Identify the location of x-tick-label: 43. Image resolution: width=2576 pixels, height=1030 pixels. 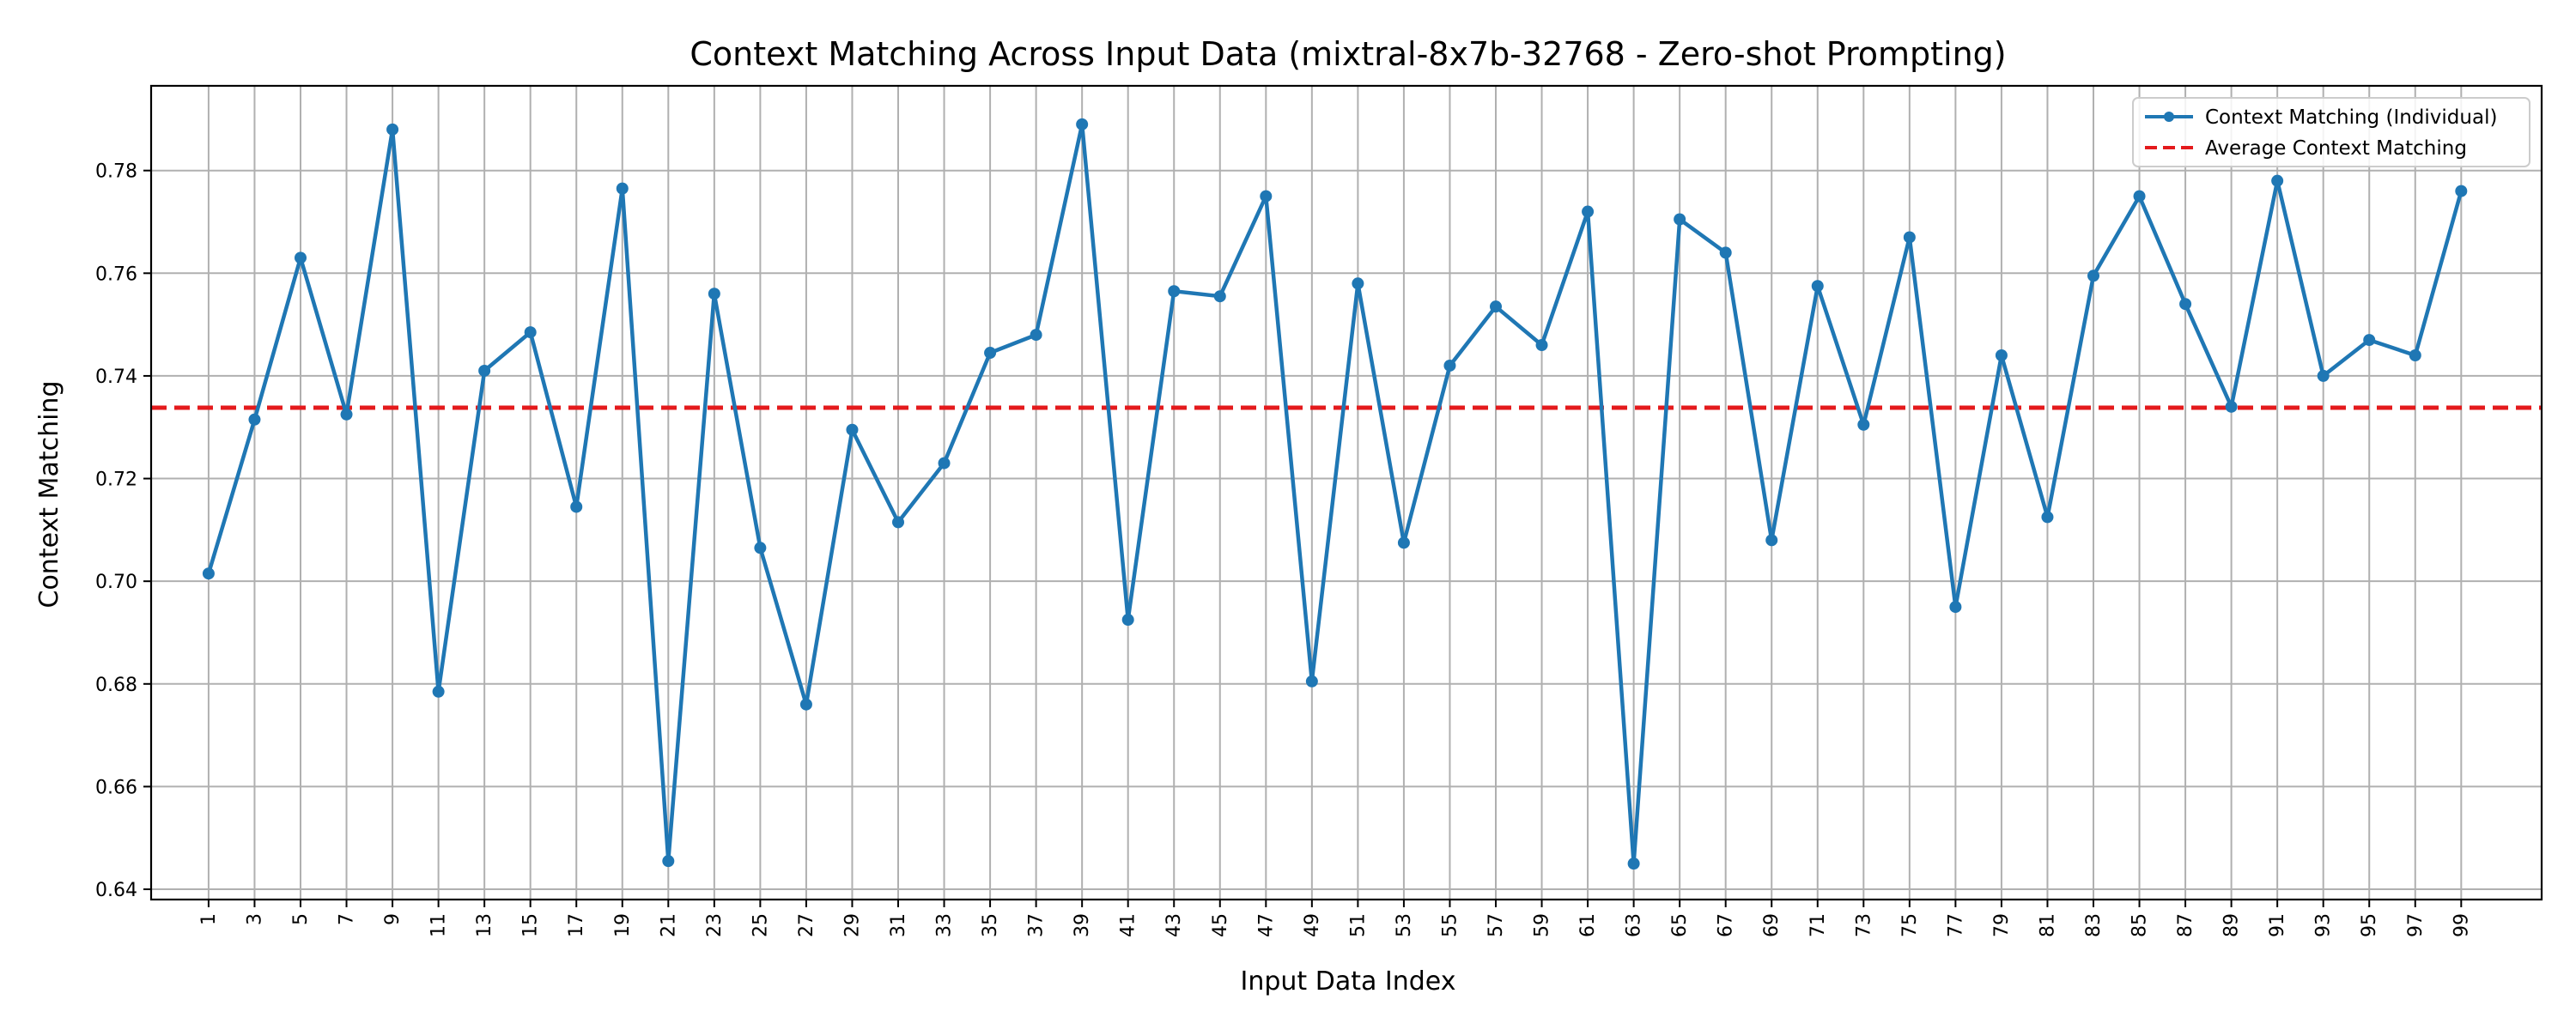
(1174, 925).